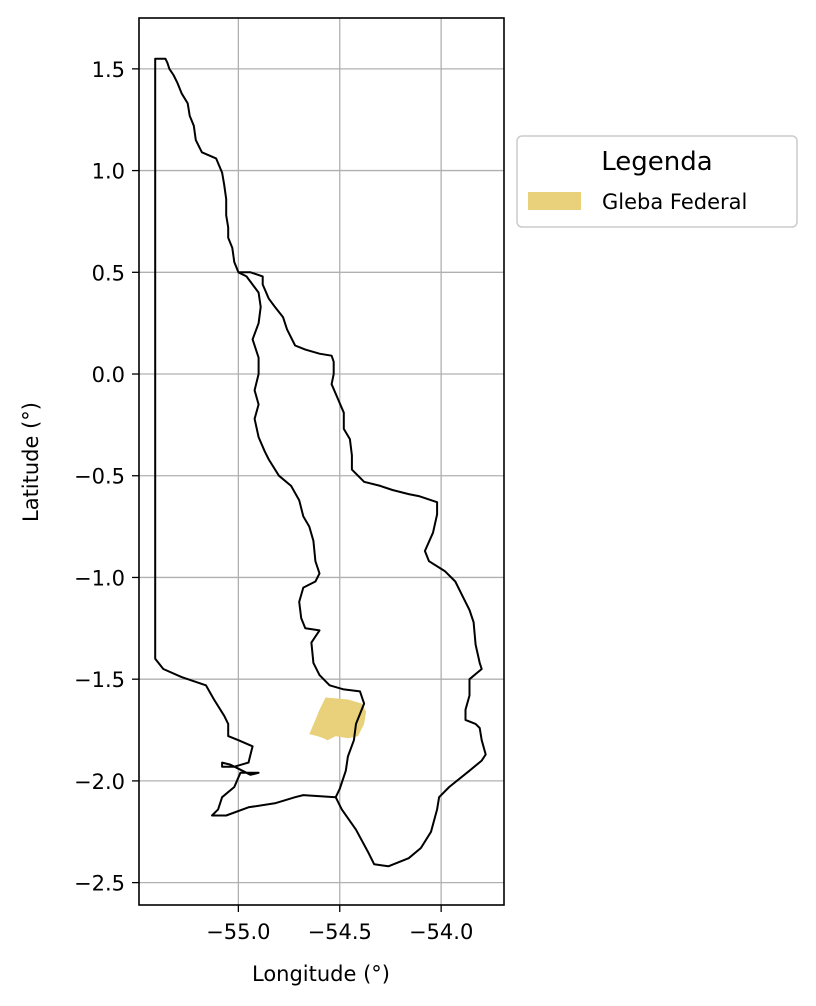 The width and height of the screenshot is (816, 1006). Describe the element at coordinates (321, 974) in the screenshot. I see `x-axis-label: Longitude (°)` at that location.